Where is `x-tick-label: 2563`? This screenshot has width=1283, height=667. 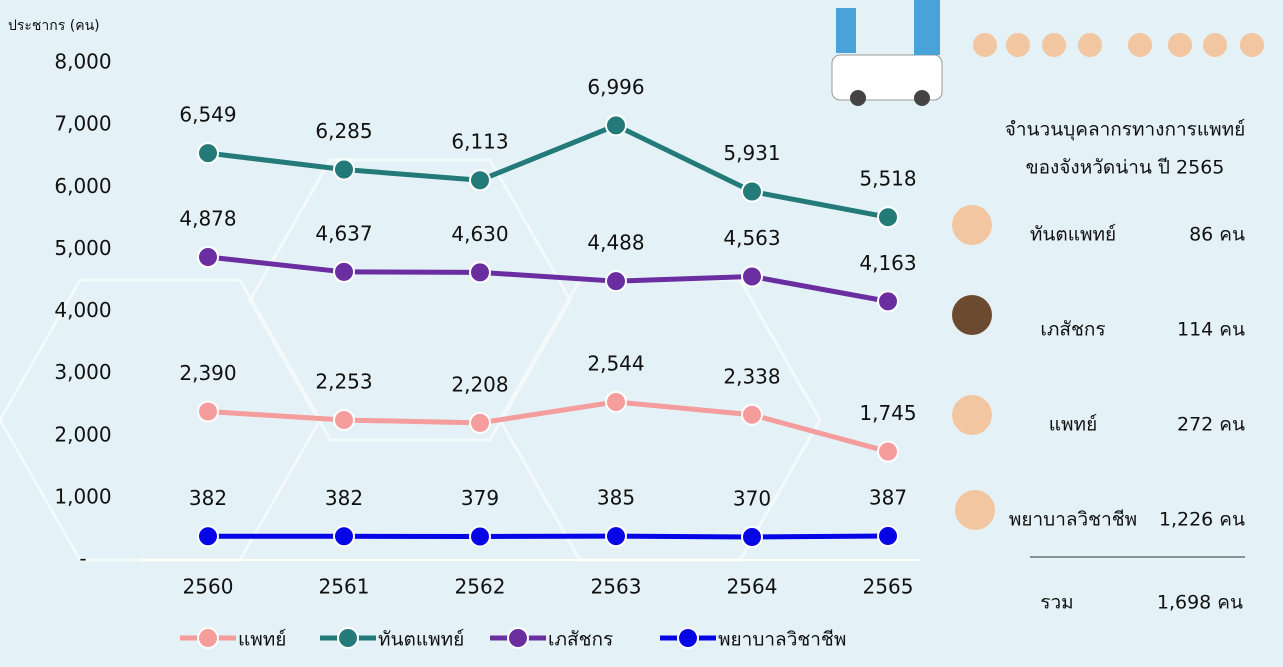
x-tick-label: 2563 is located at coordinates (616, 587).